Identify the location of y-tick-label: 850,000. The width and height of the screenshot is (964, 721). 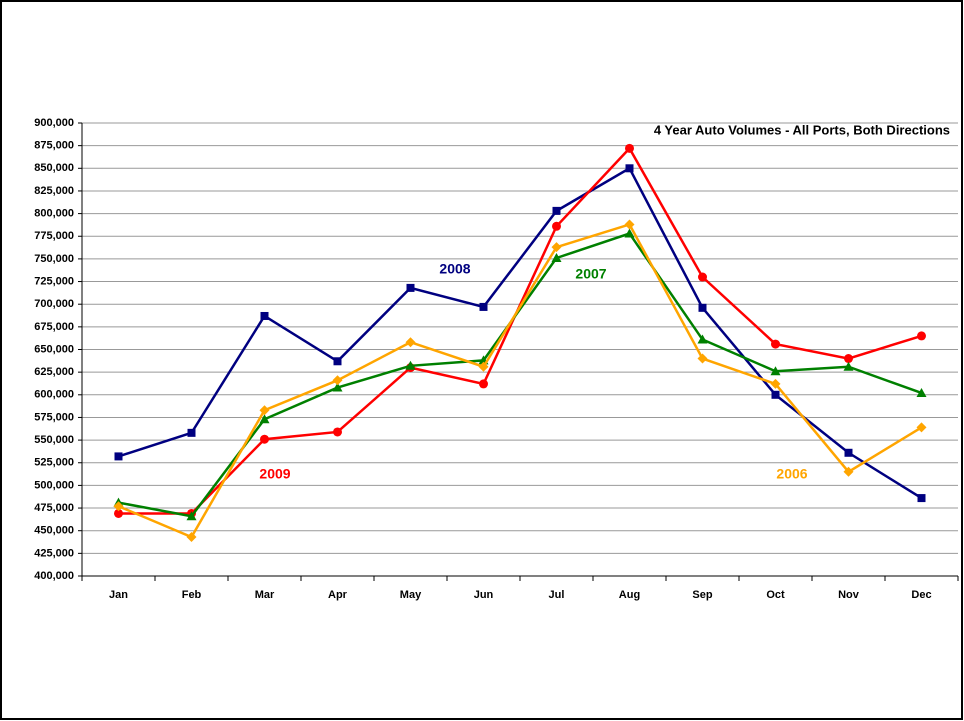
(54, 168).